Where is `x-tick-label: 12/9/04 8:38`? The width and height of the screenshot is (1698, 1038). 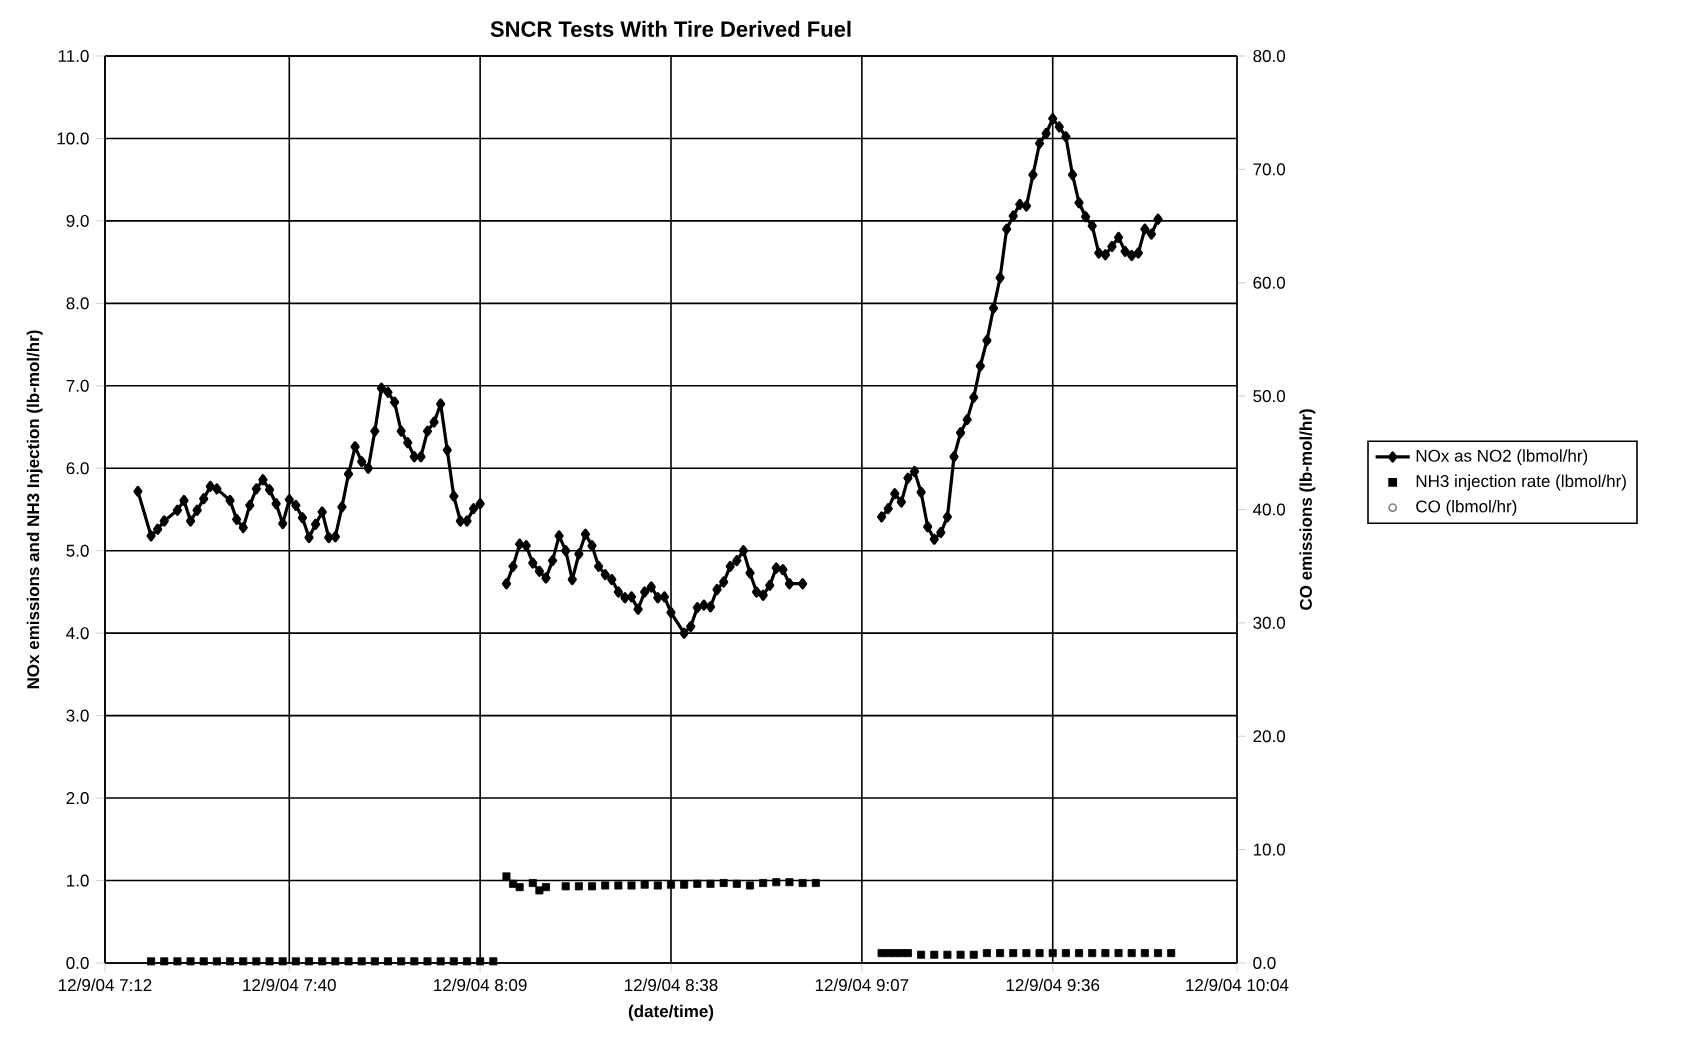 x-tick-label: 12/9/04 8:38 is located at coordinates (671, 985).